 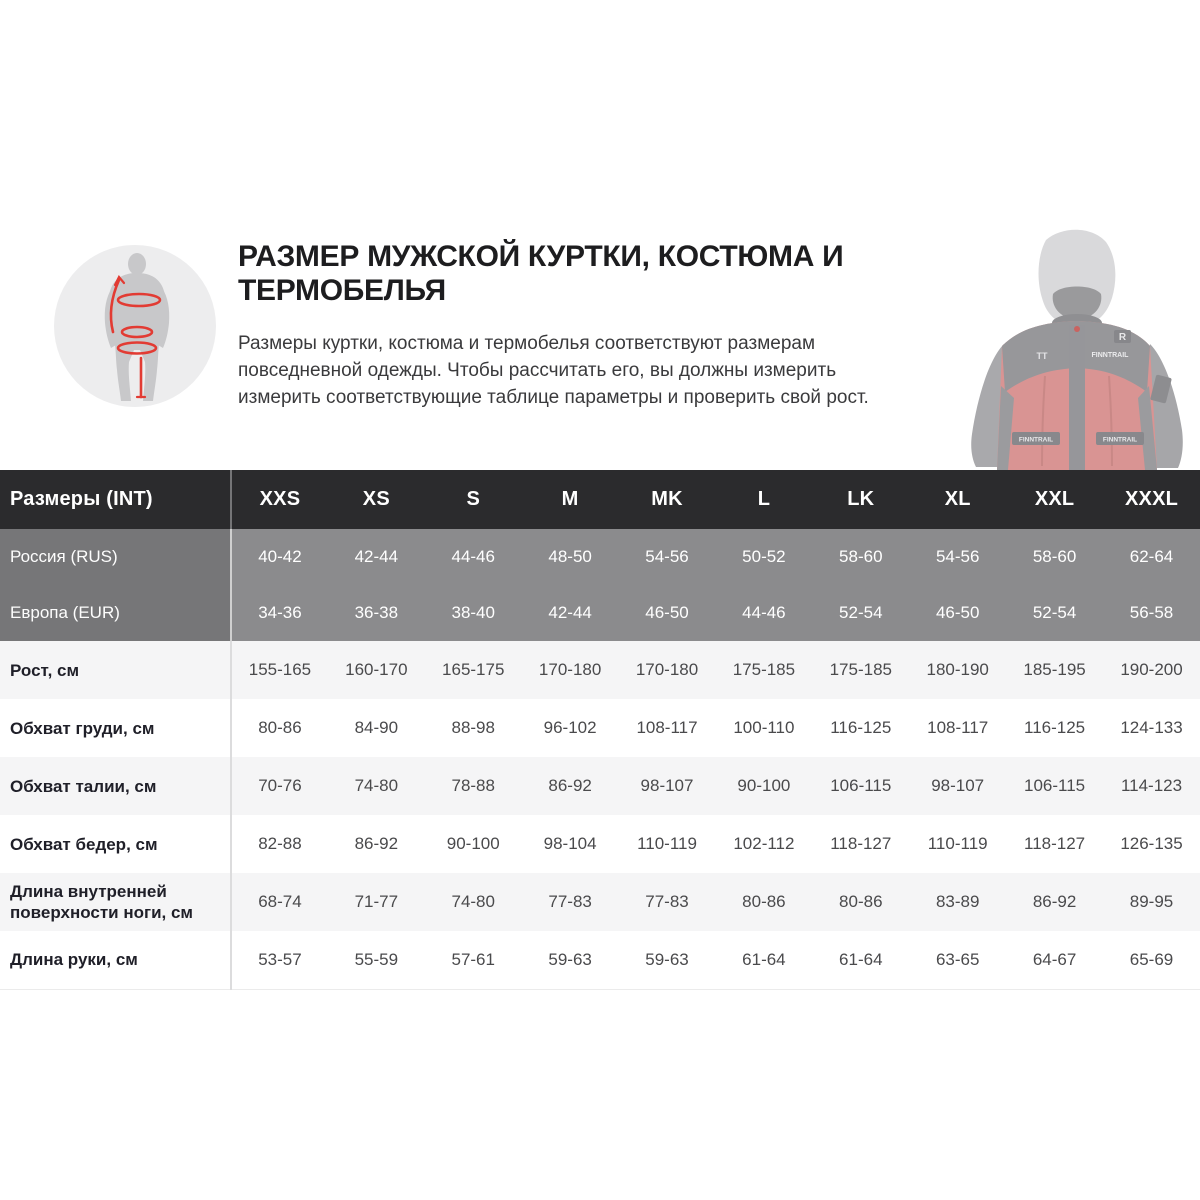 What do you see at coordinates (115, 613) in the screenshot?
I see `row-label: Европа (EUR)` at bounding box center [115, 613].